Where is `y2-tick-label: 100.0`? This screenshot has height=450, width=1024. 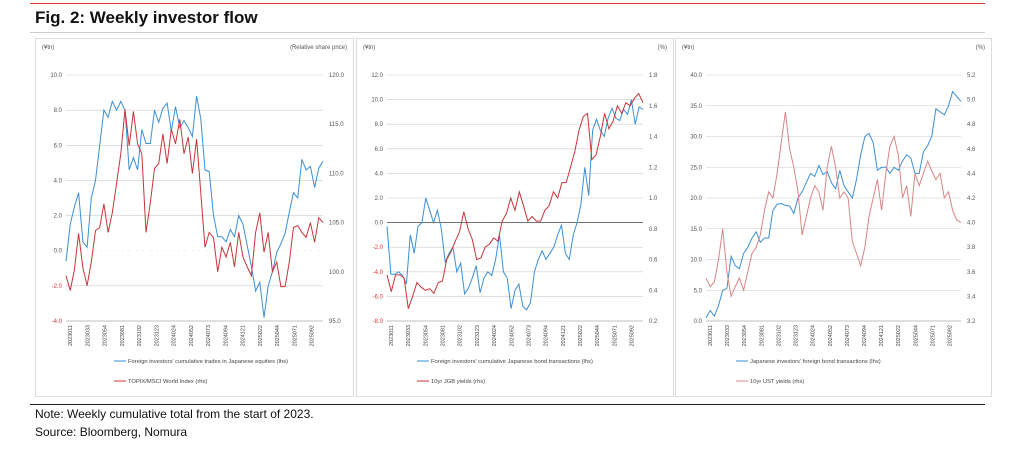
y2-tick-label: 100.0 is located at coordinates (337, 273).